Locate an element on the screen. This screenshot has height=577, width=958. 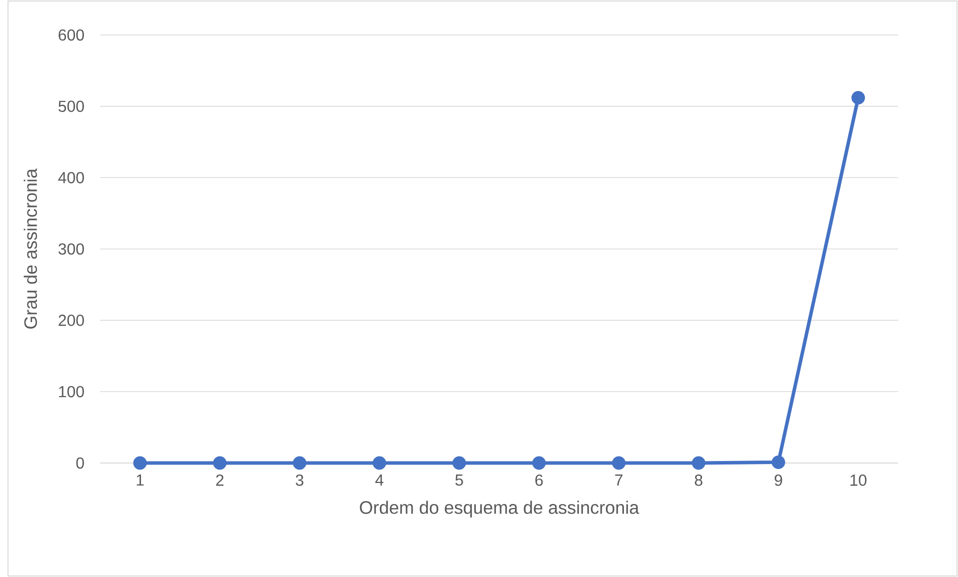
y-tick-label: 500 is located at coordinates (71, 106).